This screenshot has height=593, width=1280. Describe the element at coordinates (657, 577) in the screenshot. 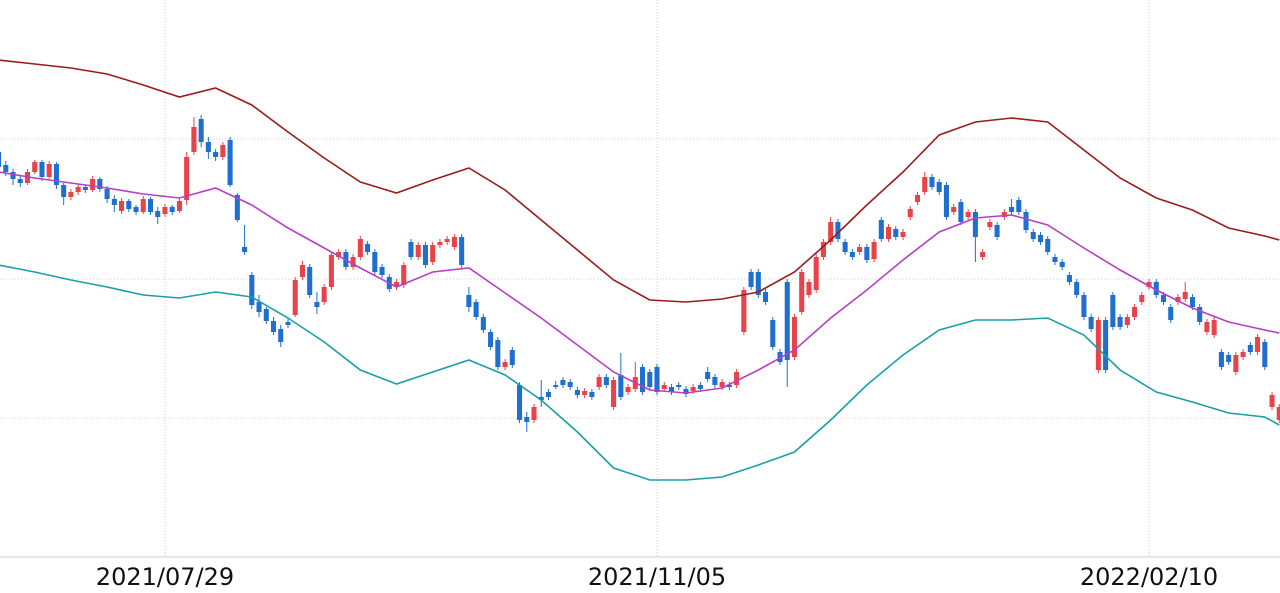

I see `x-tick-label: 2021/11/05` at that location.